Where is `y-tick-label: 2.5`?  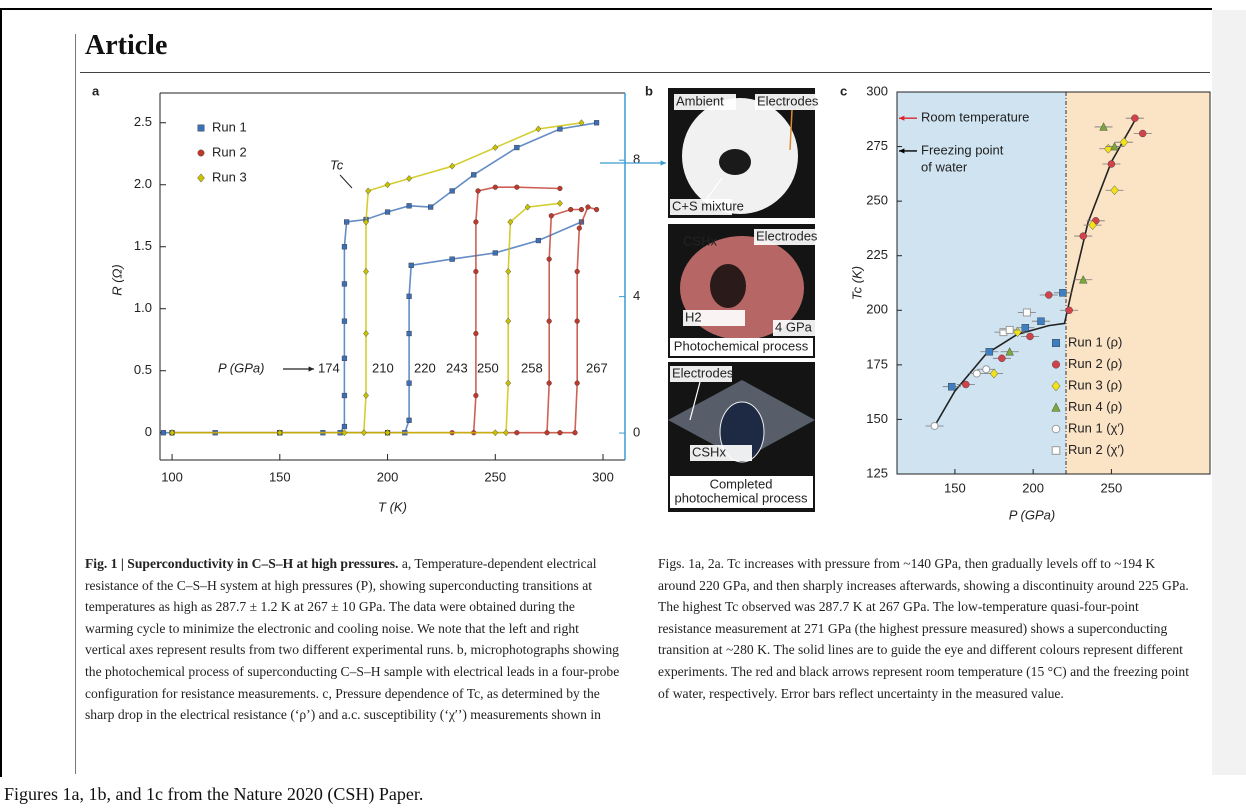
y-tick-label: 2.5 is located at coordinates (143, 121).